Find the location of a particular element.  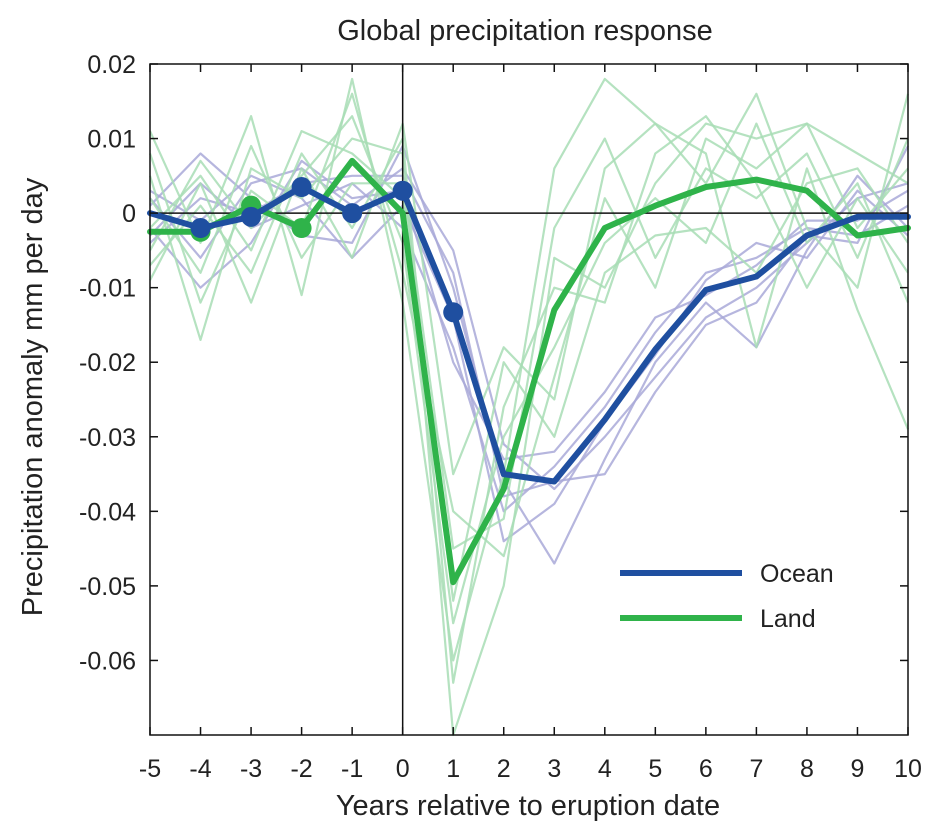

x-tick-label: 5 is located at coordinates (655, 769).